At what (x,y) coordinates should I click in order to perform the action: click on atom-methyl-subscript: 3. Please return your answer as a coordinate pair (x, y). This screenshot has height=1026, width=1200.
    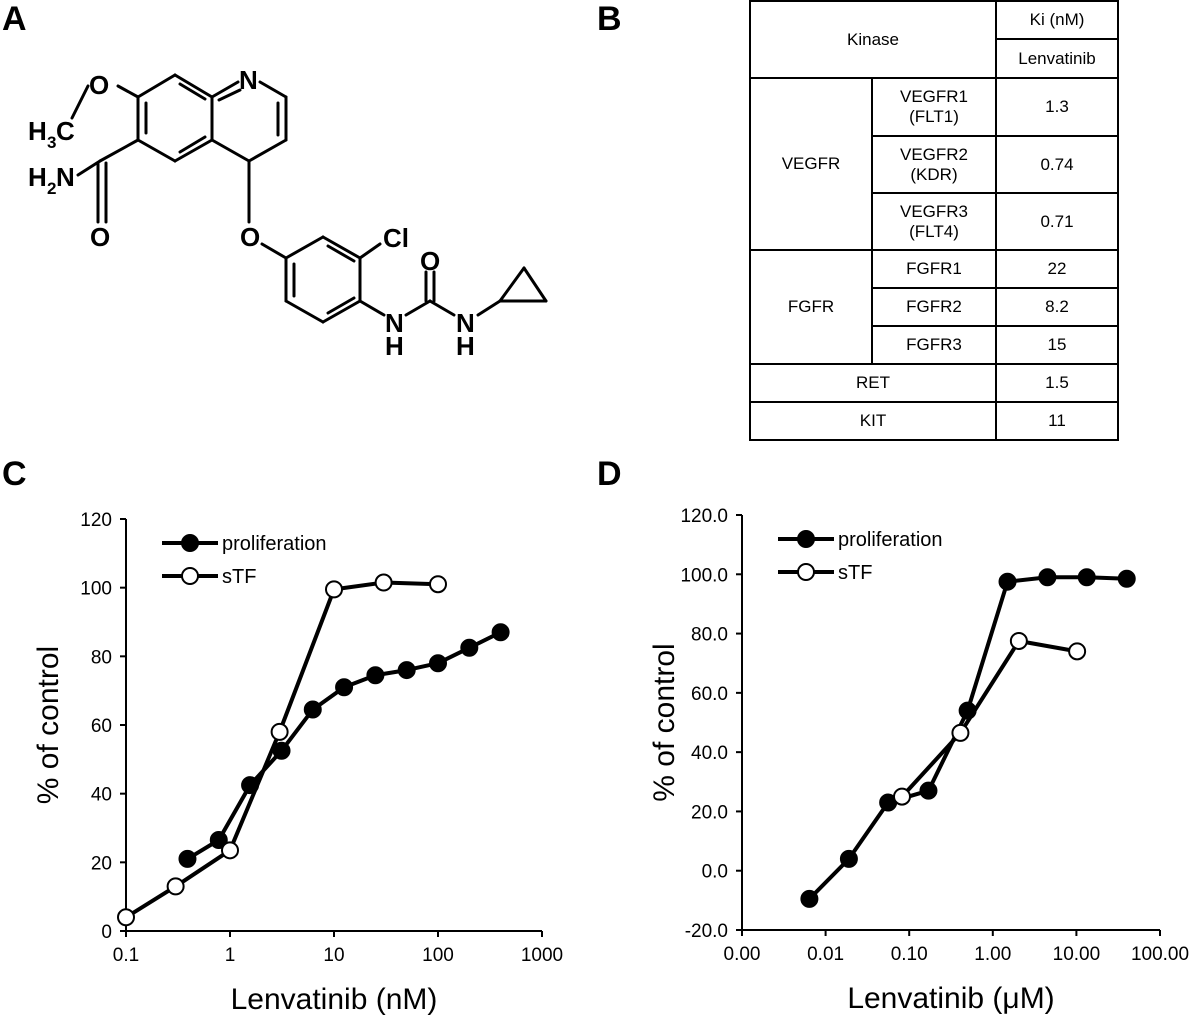
    Looking at the image, I should click on (51, 142).